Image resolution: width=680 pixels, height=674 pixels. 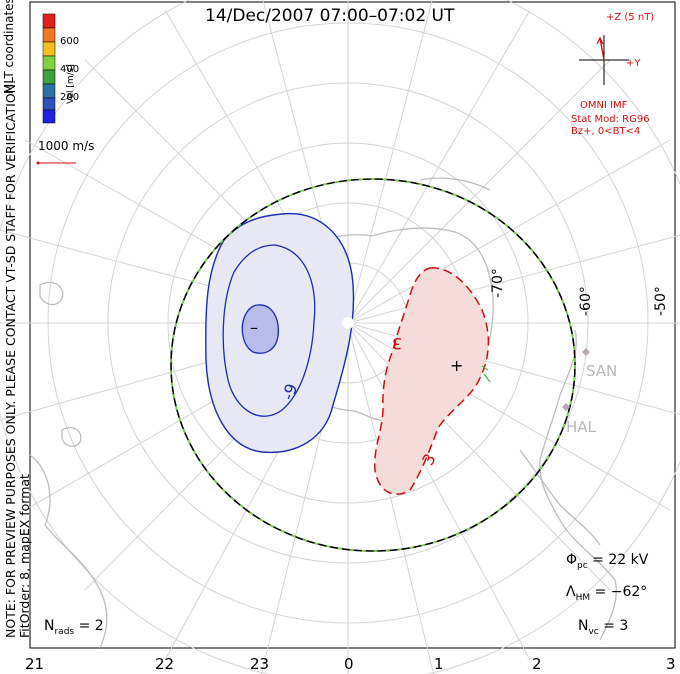 What do you see at coordinates (457, 365) in the screenshot?
I see `potential-max-marker: +` at bounding box center [457, 365].